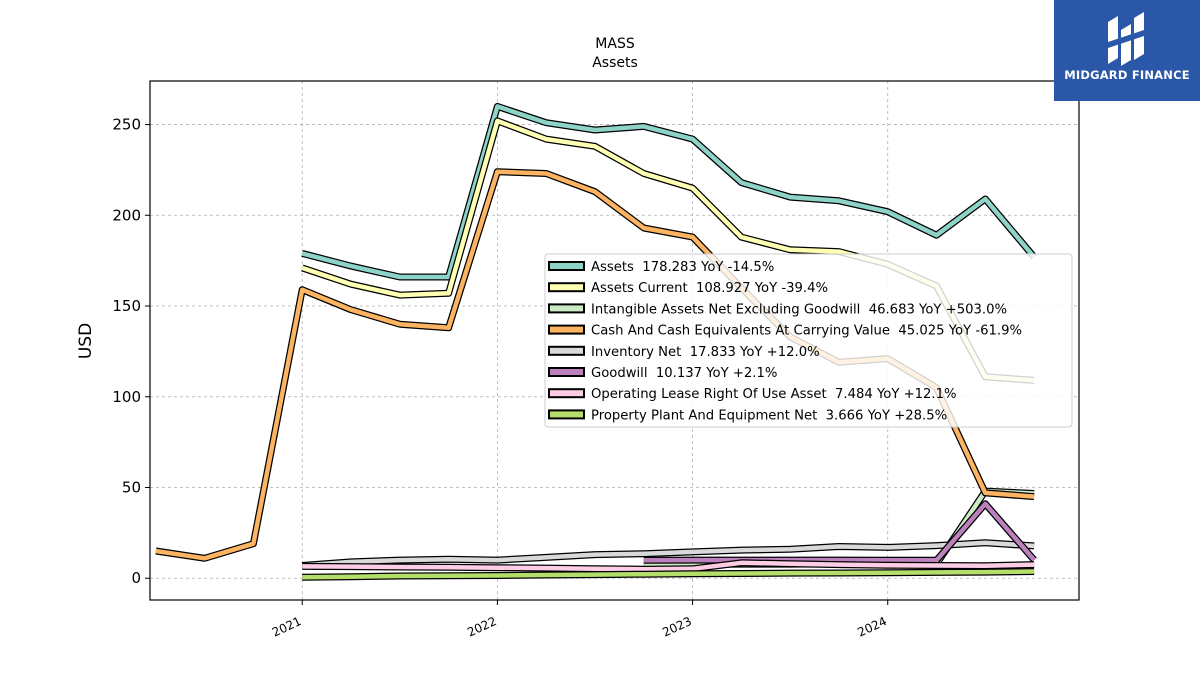 The width and height of the screenshot is (1200, 675). What do you see at coordinates (126, 306) in the screenshot?
I see `y-tick-label: 150` at bounding box center [126, 306].